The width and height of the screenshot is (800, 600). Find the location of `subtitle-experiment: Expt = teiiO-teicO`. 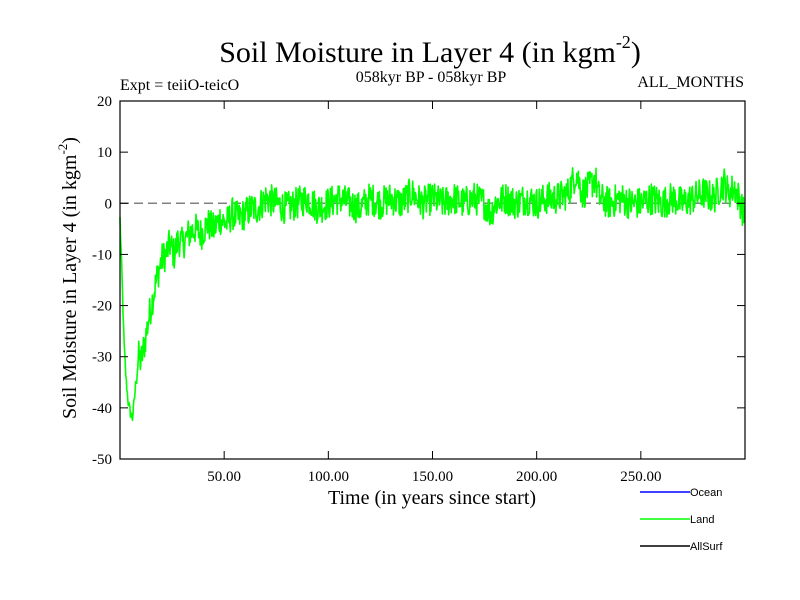

subtitle-experiment: Expt = teiiO-teicO is located at coordinates (179, 85).